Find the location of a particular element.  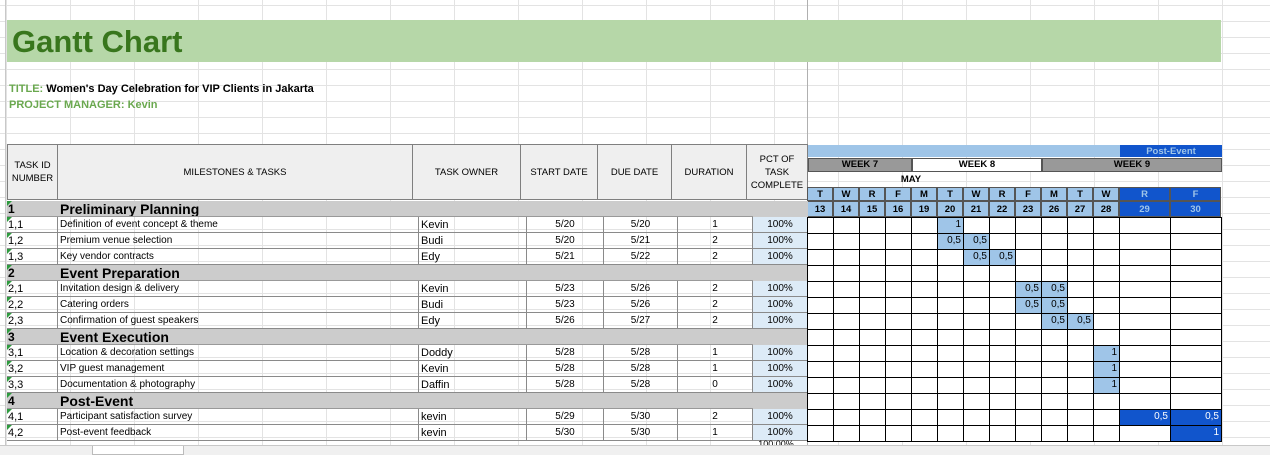

cell-dur: 2 is located at coordinates (715, 417).